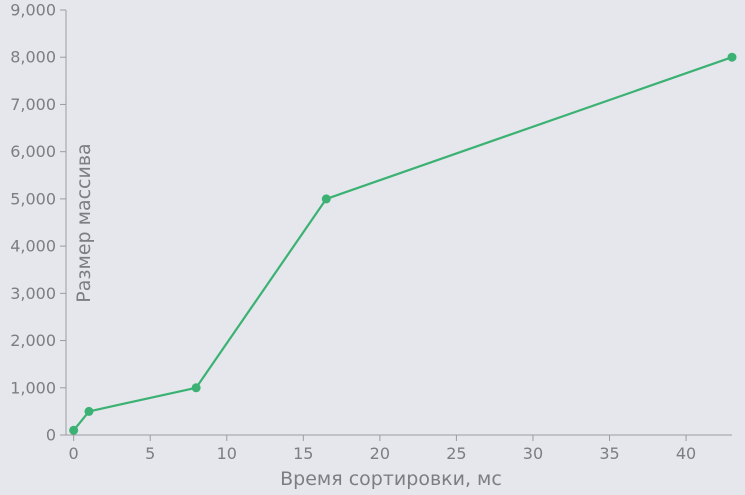 This screenshot has height=495, width=745. I want to click on y-tick-label: 5,000, so click(33, 198).